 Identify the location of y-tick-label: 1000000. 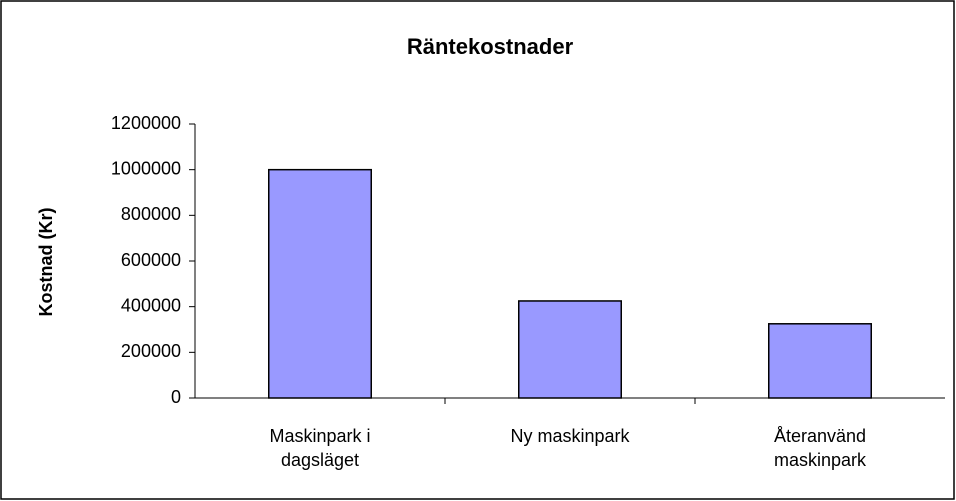
(146, 168).